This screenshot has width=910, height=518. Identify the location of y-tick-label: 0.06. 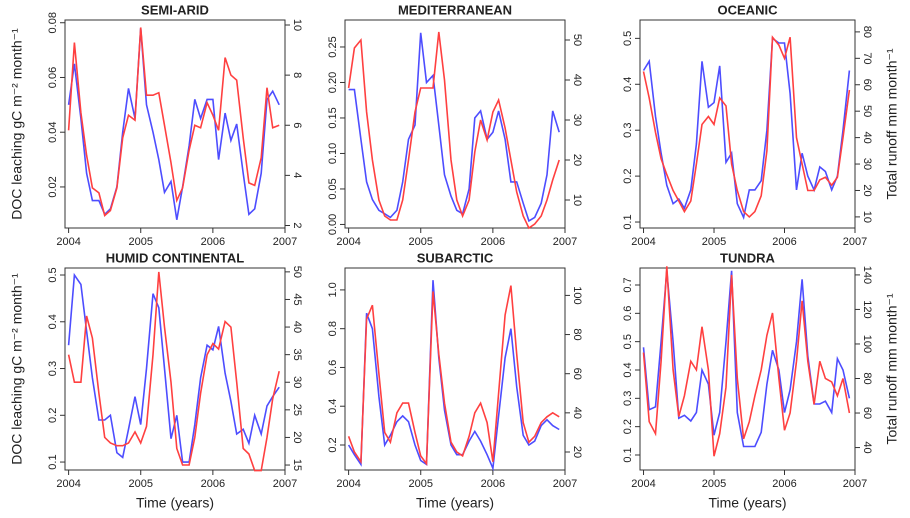
(53, 77).